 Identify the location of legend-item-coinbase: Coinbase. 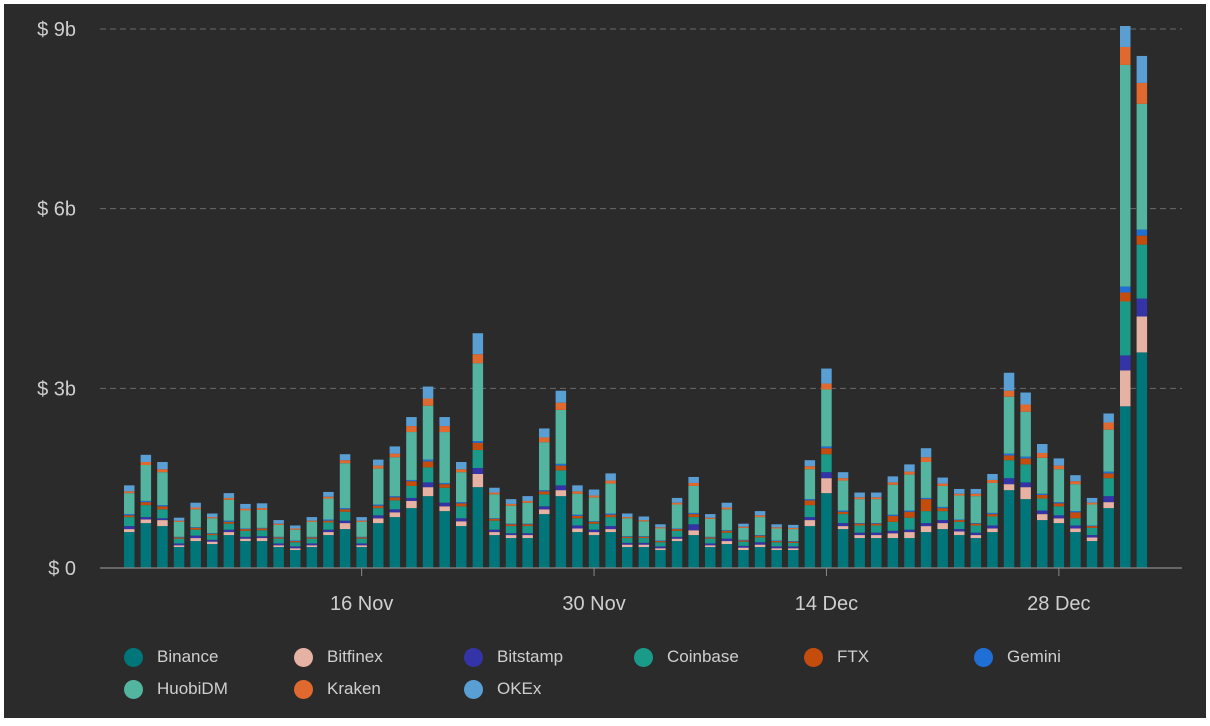
(686, 657).